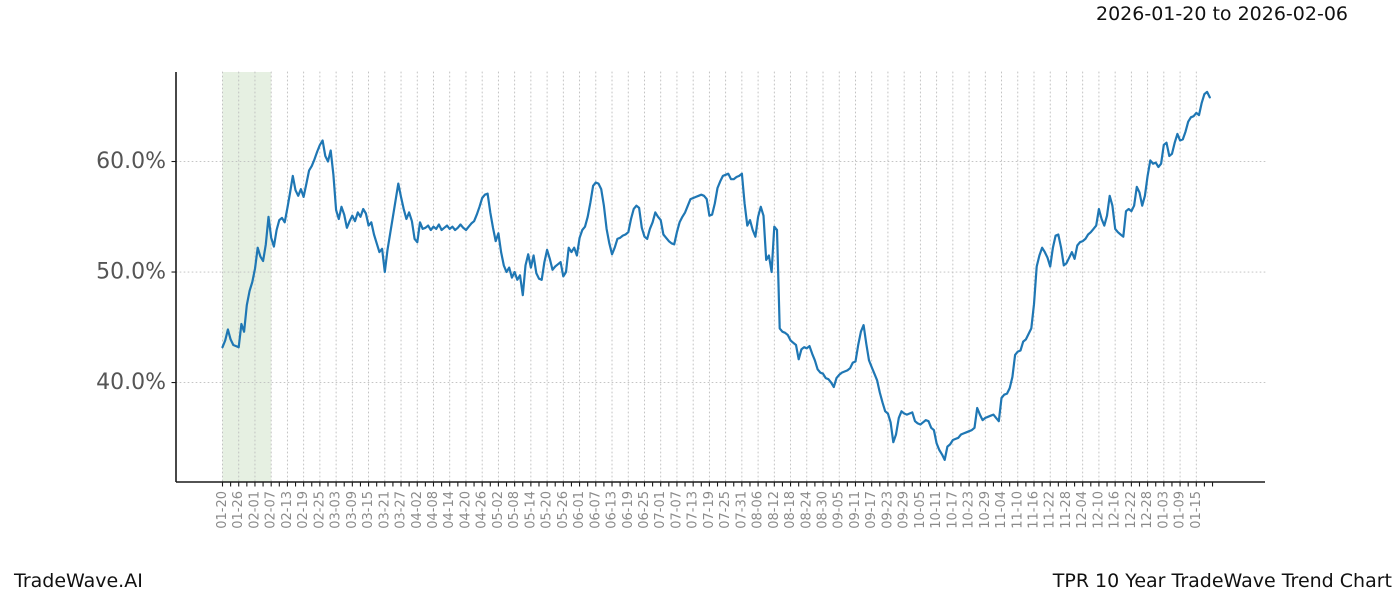  I want to click on svg-text: 04-08, so click(433, 510).